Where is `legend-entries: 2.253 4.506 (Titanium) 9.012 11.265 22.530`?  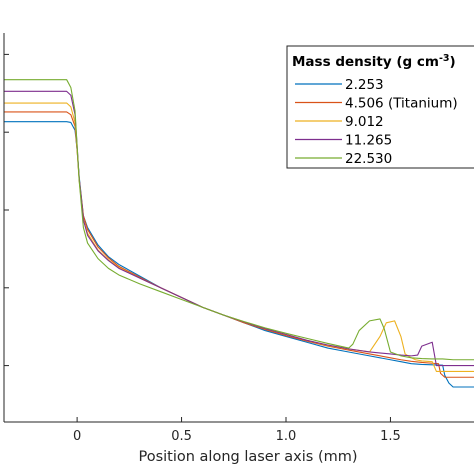 legend-entries: 2.253 4.506 (Titanium) 9.012 11.265 22.530 is located at coordinates (376, 122).